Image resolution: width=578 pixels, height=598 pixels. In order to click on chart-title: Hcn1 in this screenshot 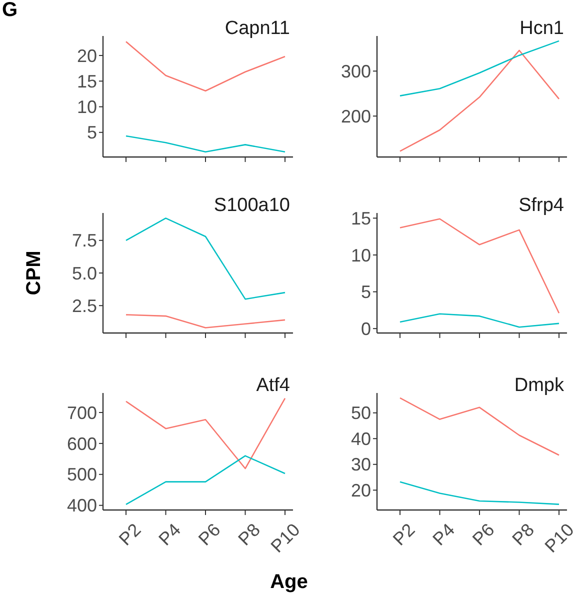, I will do `click(542, 28)`.